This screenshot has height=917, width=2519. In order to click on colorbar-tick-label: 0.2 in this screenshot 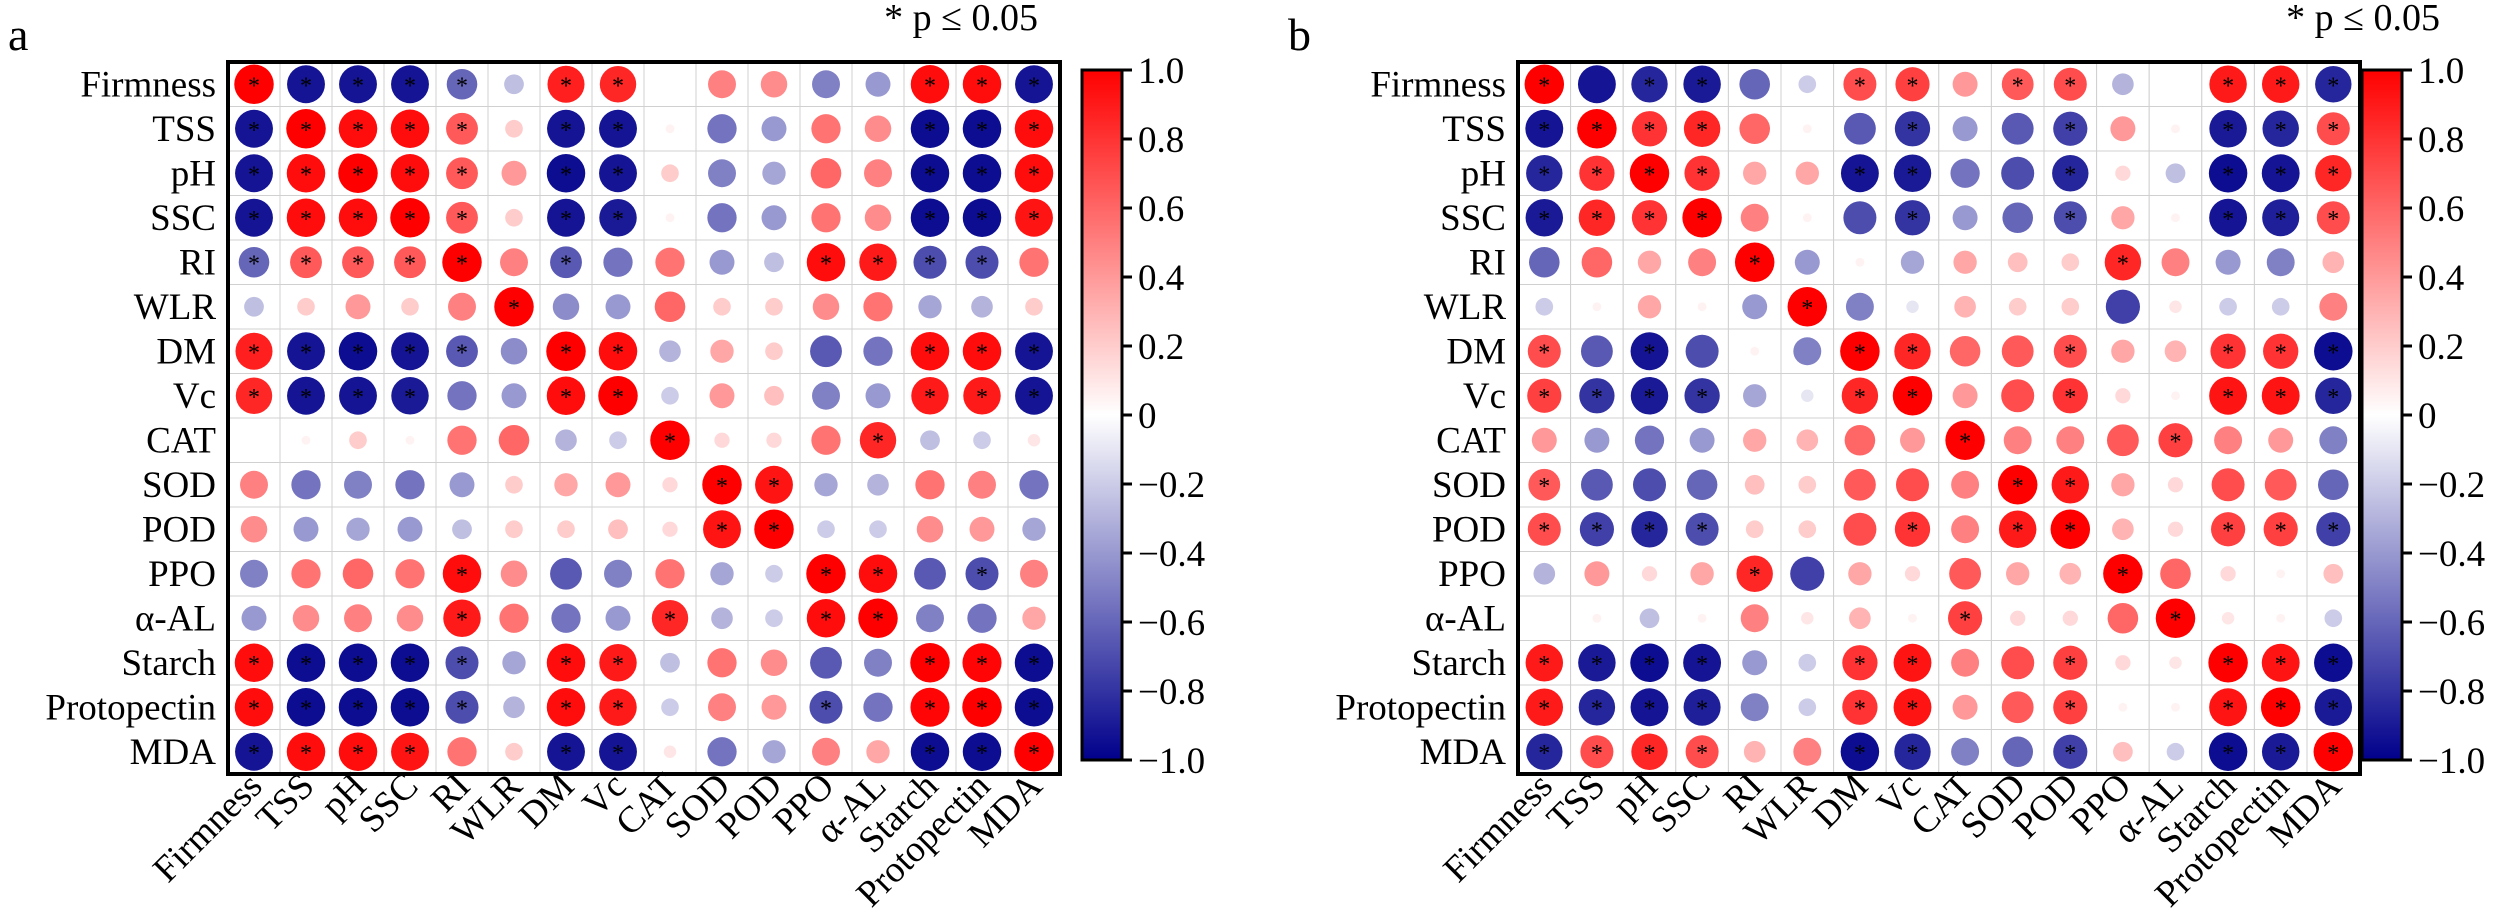, I will do `click(1161, 347)`.